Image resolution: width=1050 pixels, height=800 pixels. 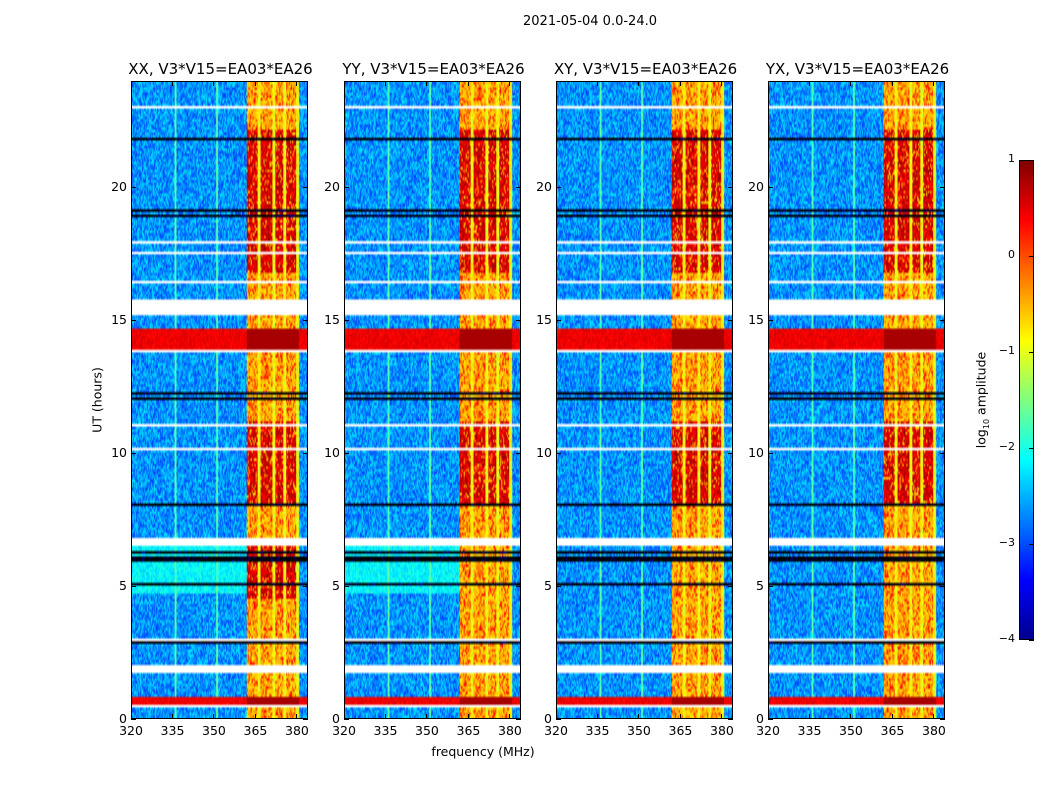 I want to click on colorbar, so click(x=1026, y=400).